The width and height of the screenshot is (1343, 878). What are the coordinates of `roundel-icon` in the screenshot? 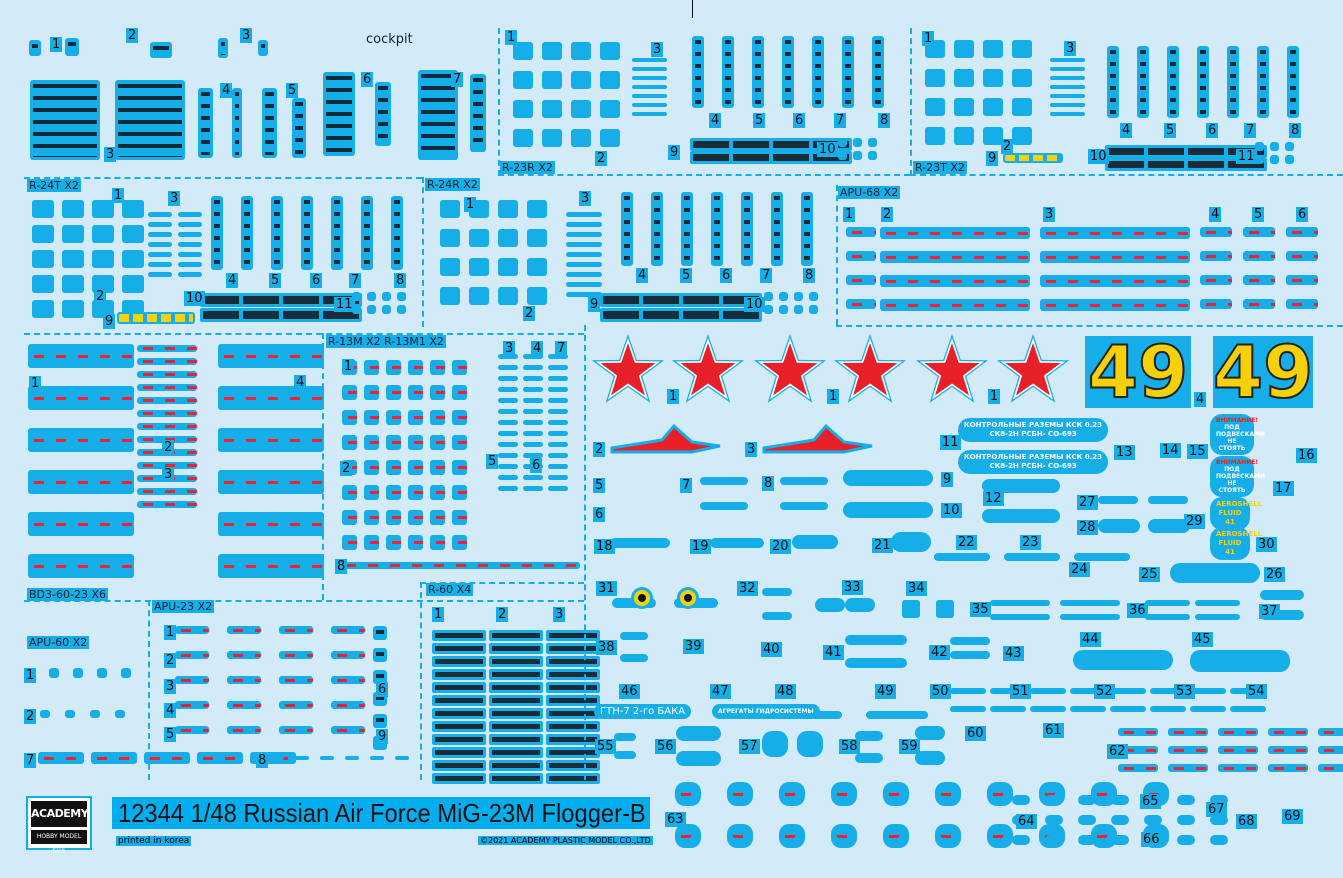 It's located at (642, 598).